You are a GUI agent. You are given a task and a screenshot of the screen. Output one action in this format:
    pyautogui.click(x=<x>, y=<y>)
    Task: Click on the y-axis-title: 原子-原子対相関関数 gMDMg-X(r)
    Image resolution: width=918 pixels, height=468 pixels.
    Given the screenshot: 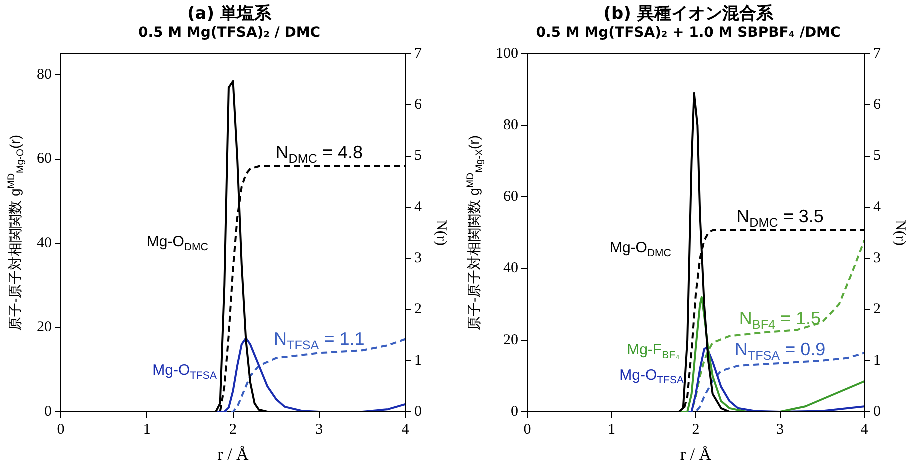 What is the action you would take?
    pyautogui.click(x=475, y=233)
    